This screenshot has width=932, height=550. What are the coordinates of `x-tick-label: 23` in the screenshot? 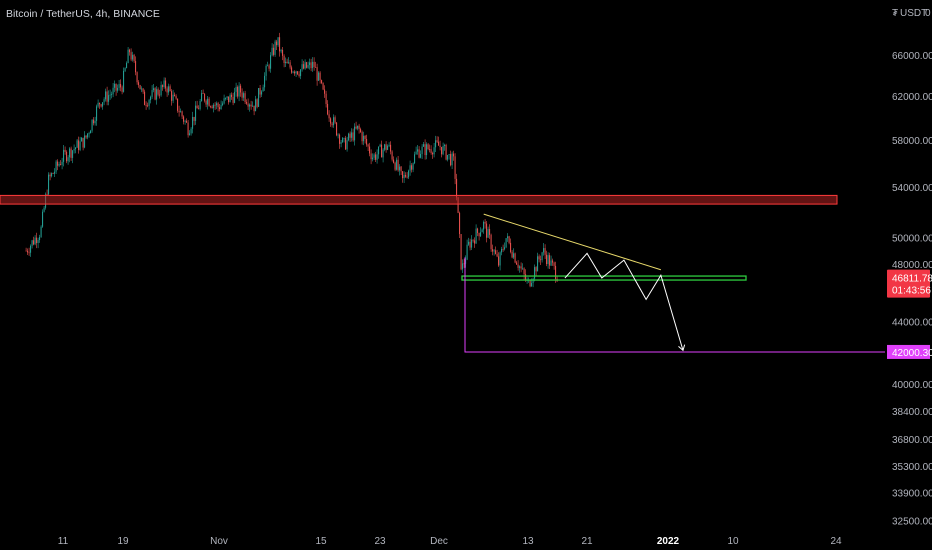 It's located at (380, 541).